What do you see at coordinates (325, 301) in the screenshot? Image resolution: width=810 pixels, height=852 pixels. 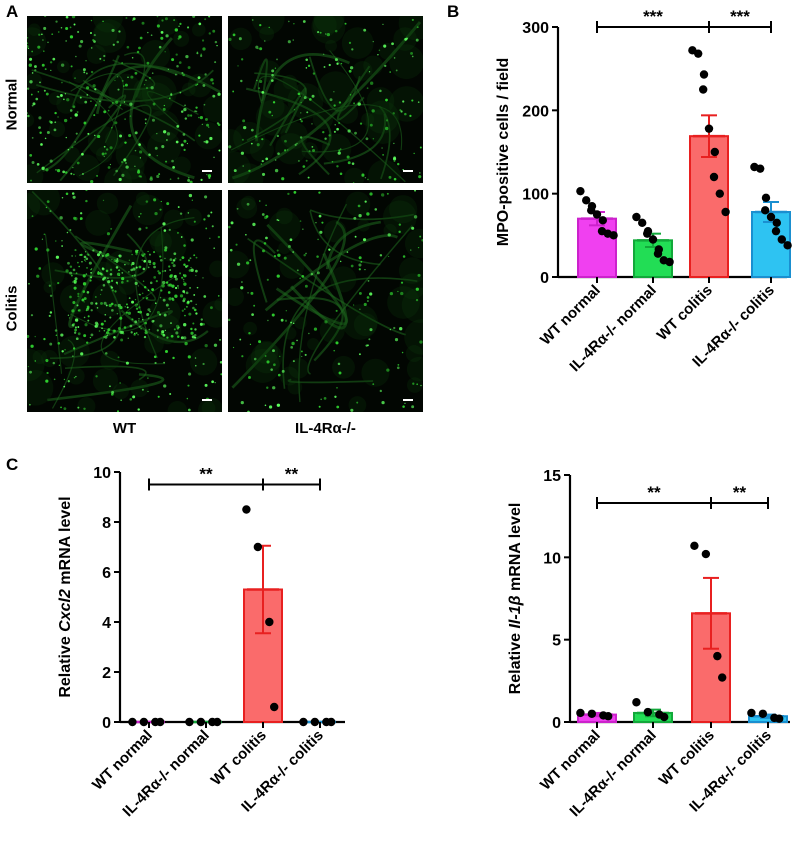 I see `micrograph-ko-colitis` at bounding box center [325, 301].